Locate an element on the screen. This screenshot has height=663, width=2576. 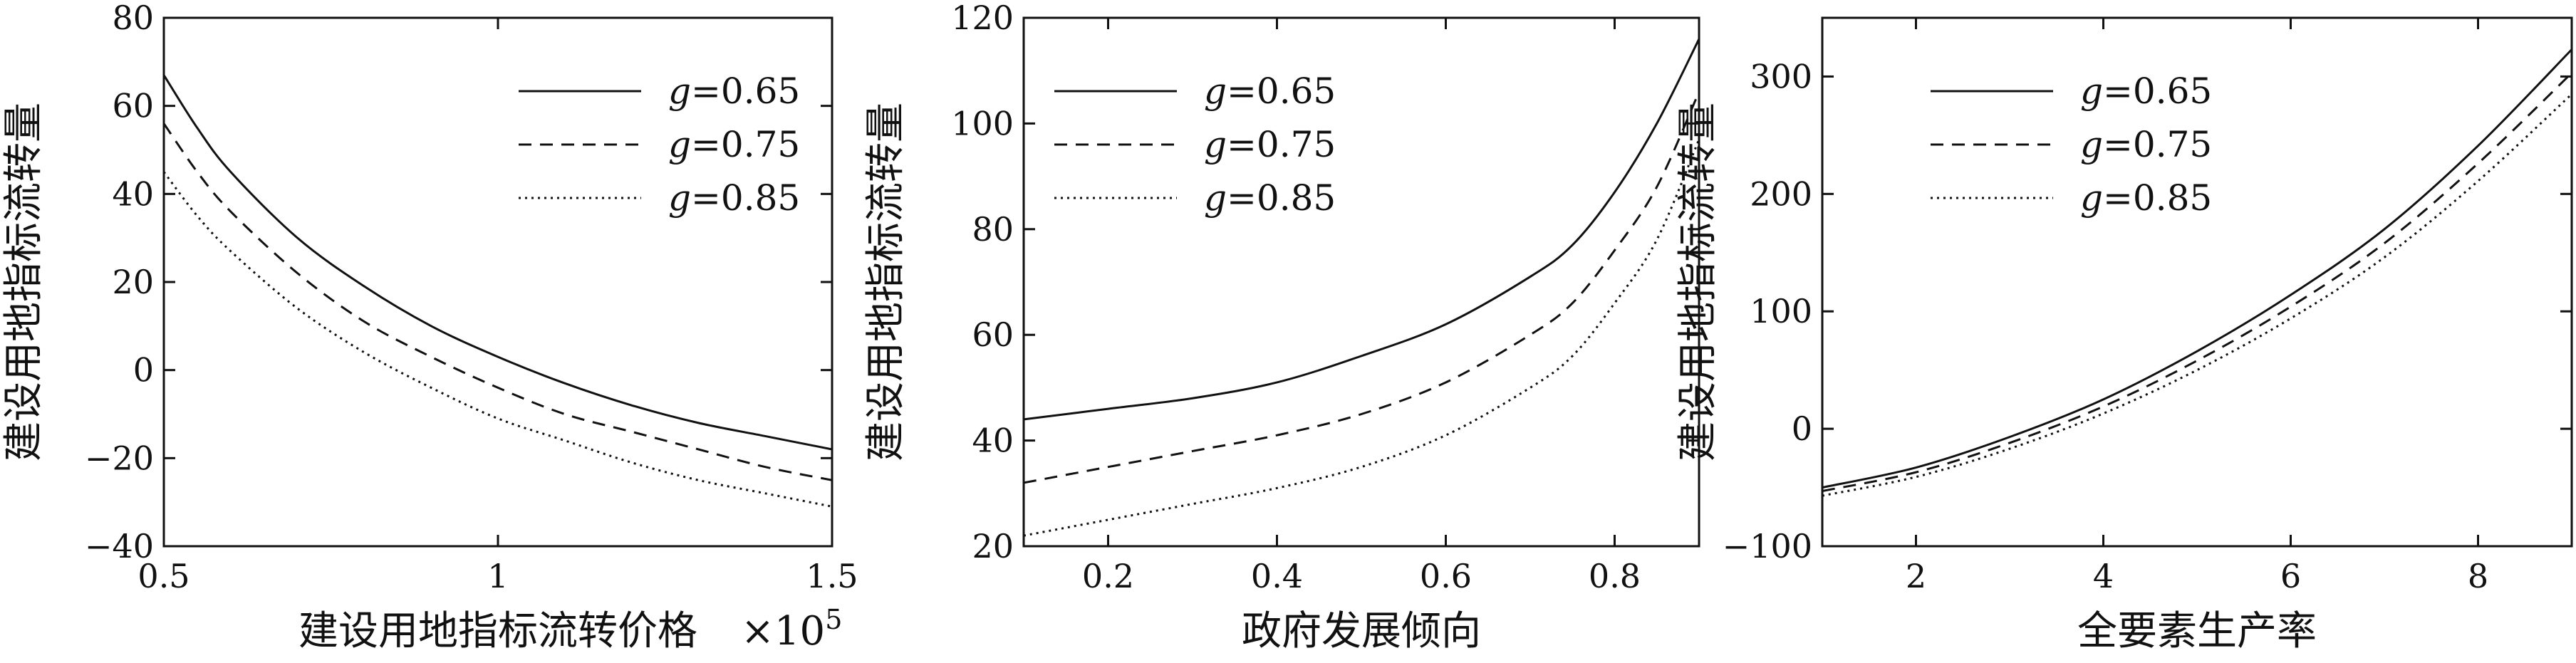
series-line-dotted is located at coordinates (498, 339).